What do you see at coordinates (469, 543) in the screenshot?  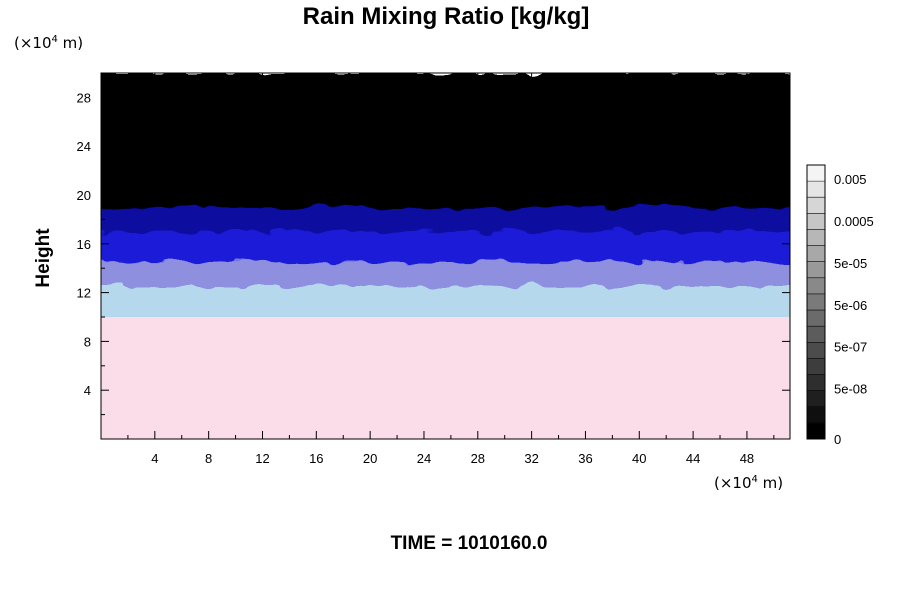 I see `time-annotation: TIME = 1010160.0` at bounding box center [469, 543].